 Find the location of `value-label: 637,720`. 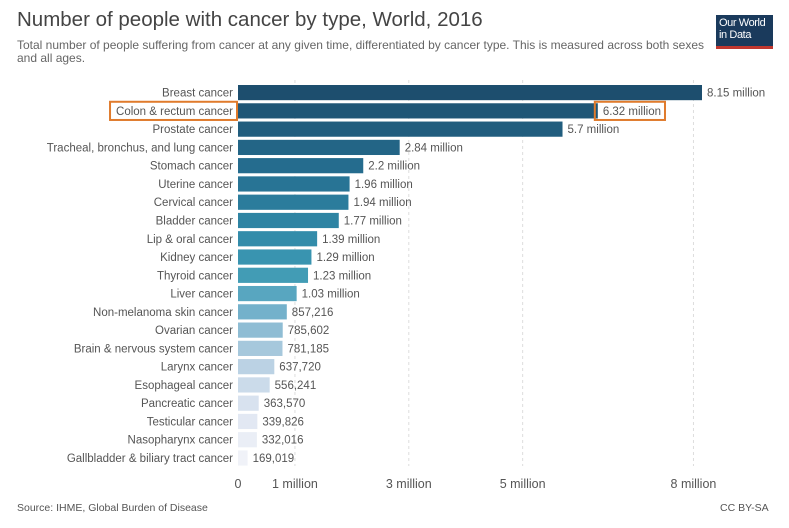

value-label: 637,720 is located at coordinates (300, 368).